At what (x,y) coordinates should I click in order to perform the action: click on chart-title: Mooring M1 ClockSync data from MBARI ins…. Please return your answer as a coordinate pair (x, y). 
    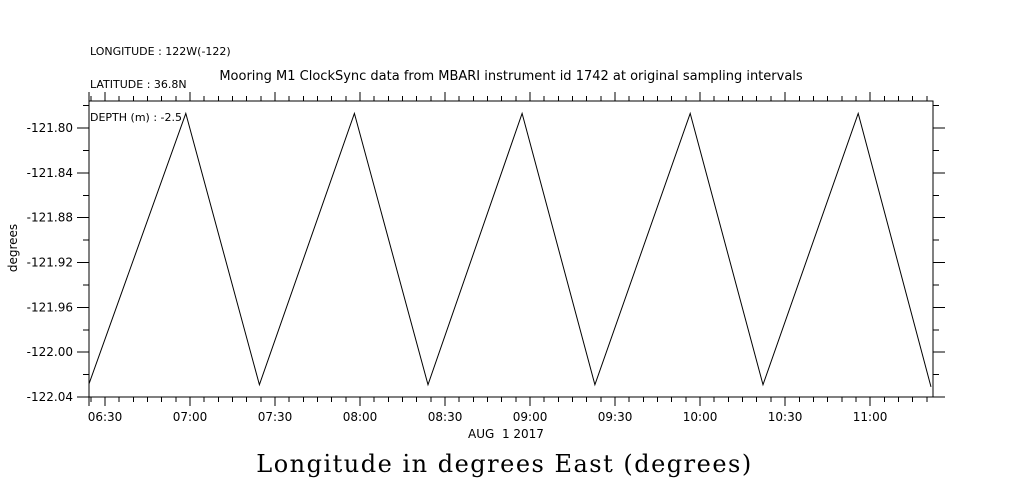
    Looking at the image, I should click on (511, 76).